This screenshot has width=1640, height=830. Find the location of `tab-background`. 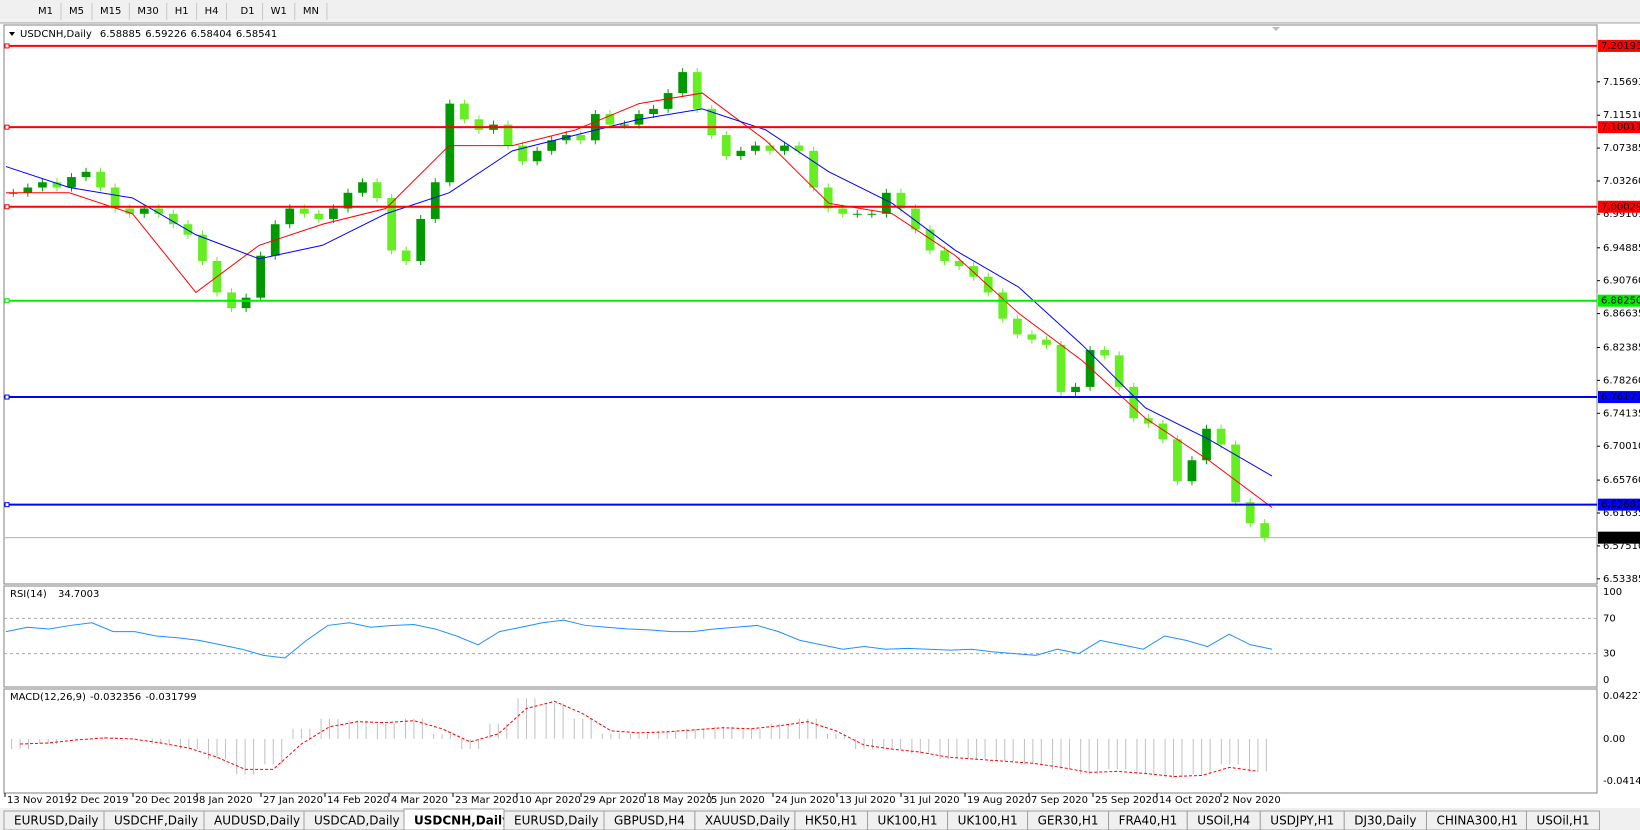

tab-background is located at coordinates (1562, 820).